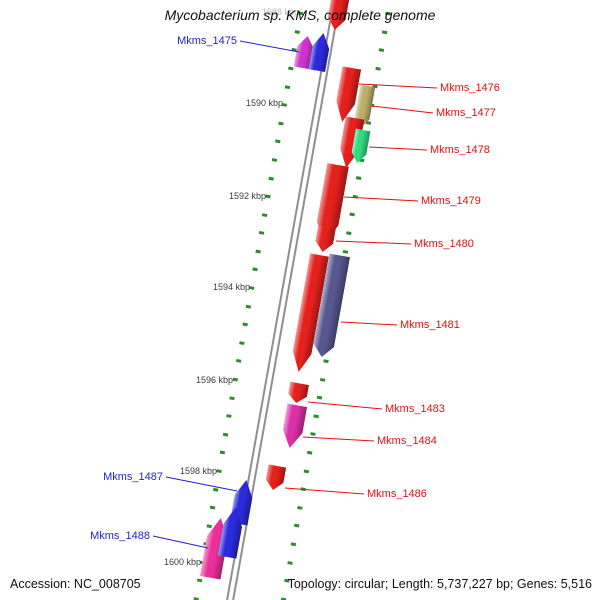 This screenshot has width=600, height=600. Describe the element at coordinates (198, 471) in the screenshot. I see `scale-label-1598-kbp: 1598 kbp` at that location.